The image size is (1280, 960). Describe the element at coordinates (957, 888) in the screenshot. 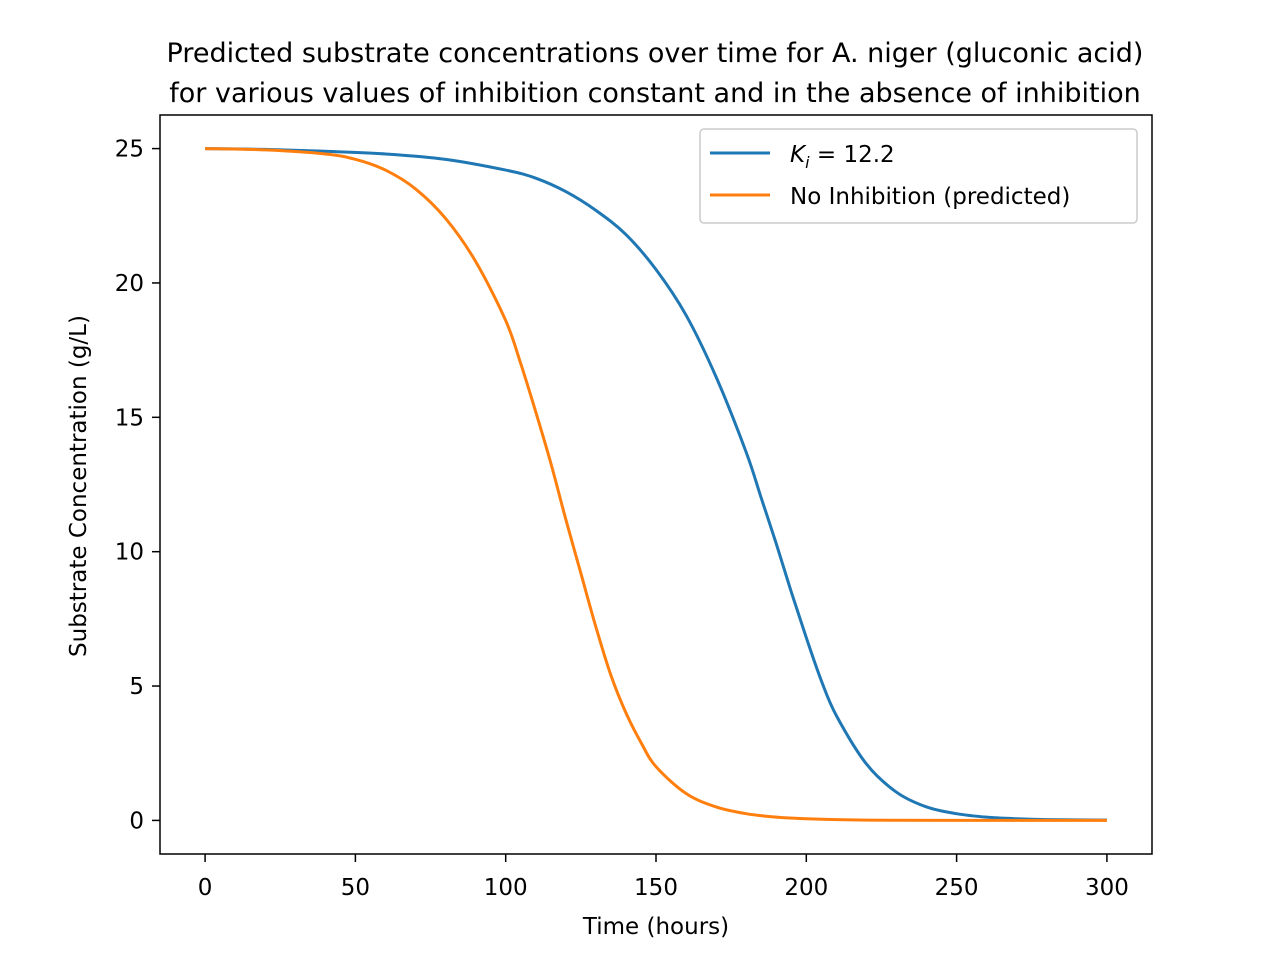

I see `x-tick-label: 250` at that location.